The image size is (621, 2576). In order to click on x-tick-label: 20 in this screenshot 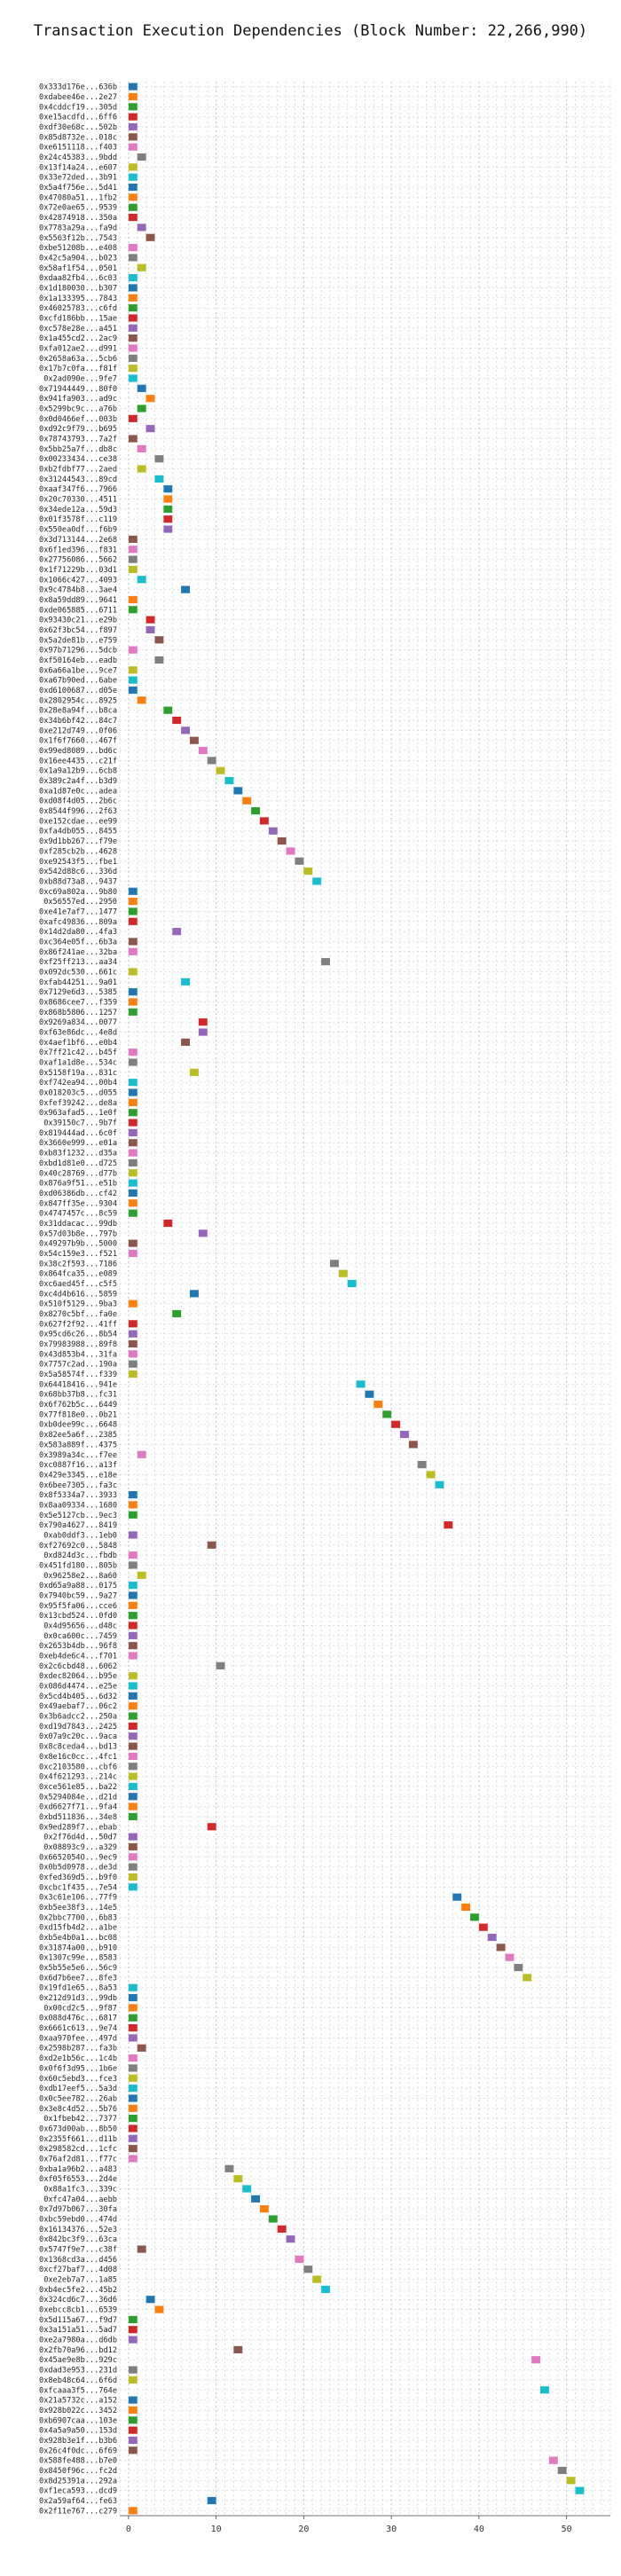, I will do `click(303, 2529)`.